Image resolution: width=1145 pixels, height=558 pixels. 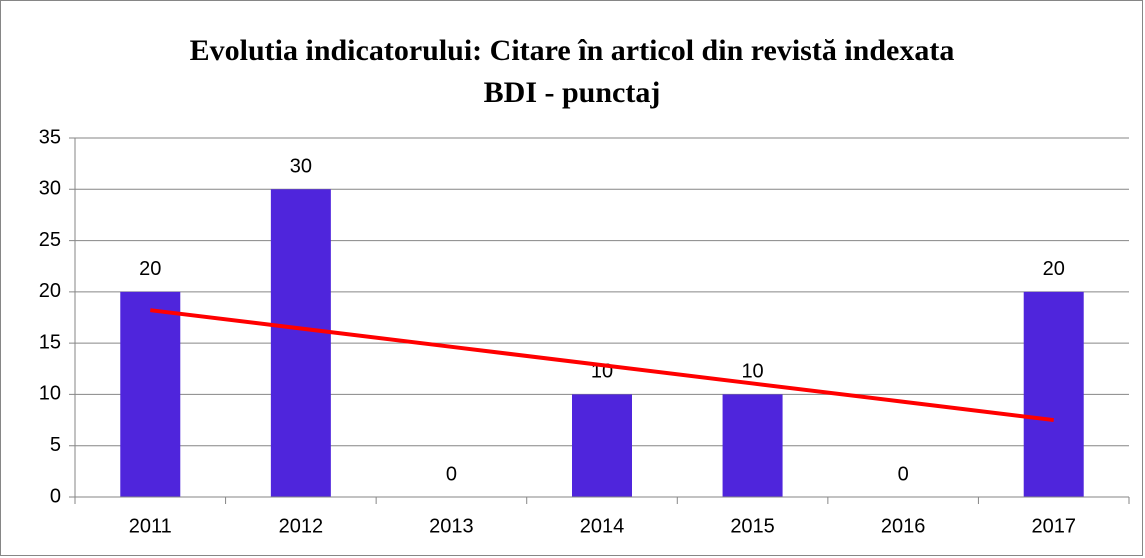 I want to click on data-label: 10, so click(x=752, y=372).